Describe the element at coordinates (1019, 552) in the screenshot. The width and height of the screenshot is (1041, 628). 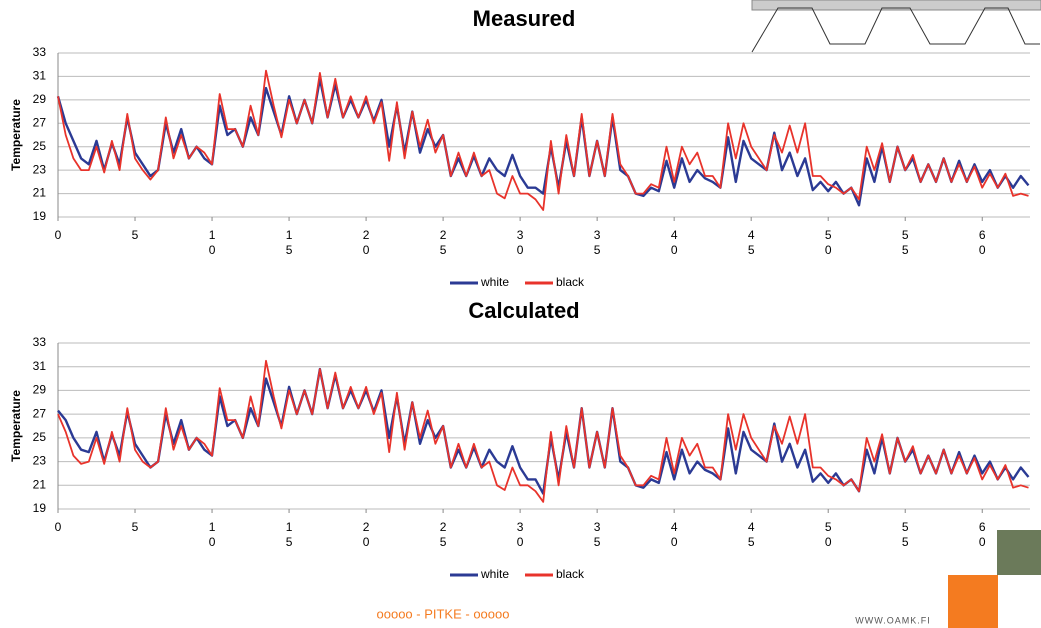
I see `photo` at that location.